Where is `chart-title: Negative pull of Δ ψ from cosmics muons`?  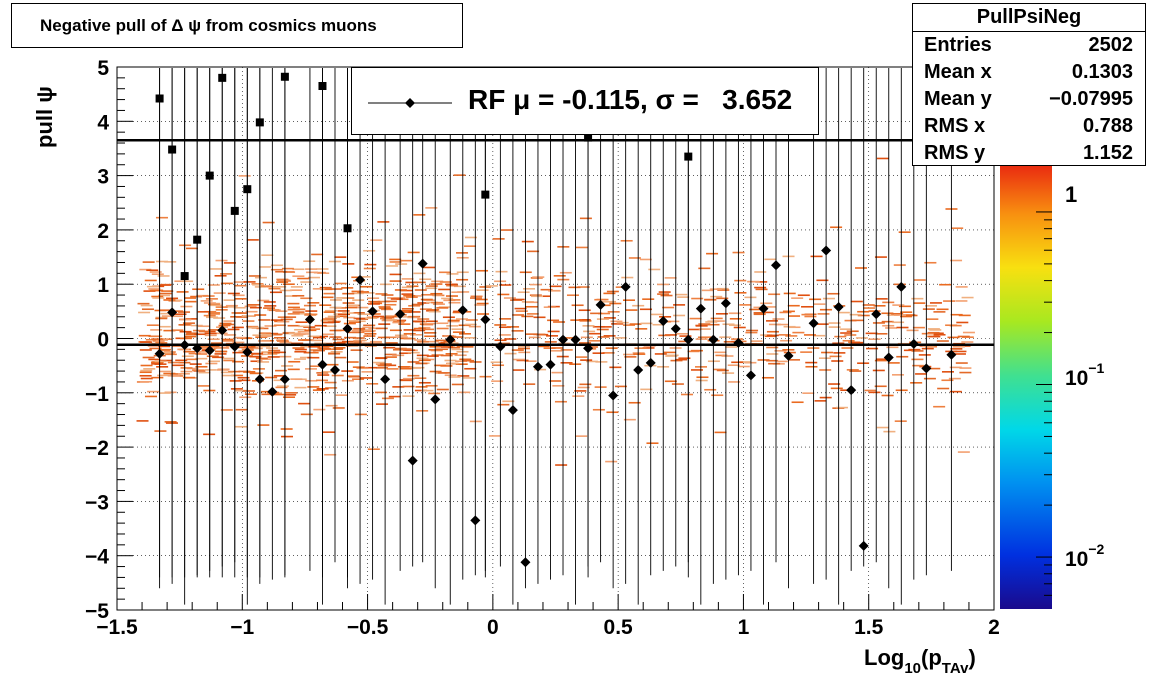 chart-title: Negative pull of Δ ψ from cosmics muons is located at coordinates (237, 25).